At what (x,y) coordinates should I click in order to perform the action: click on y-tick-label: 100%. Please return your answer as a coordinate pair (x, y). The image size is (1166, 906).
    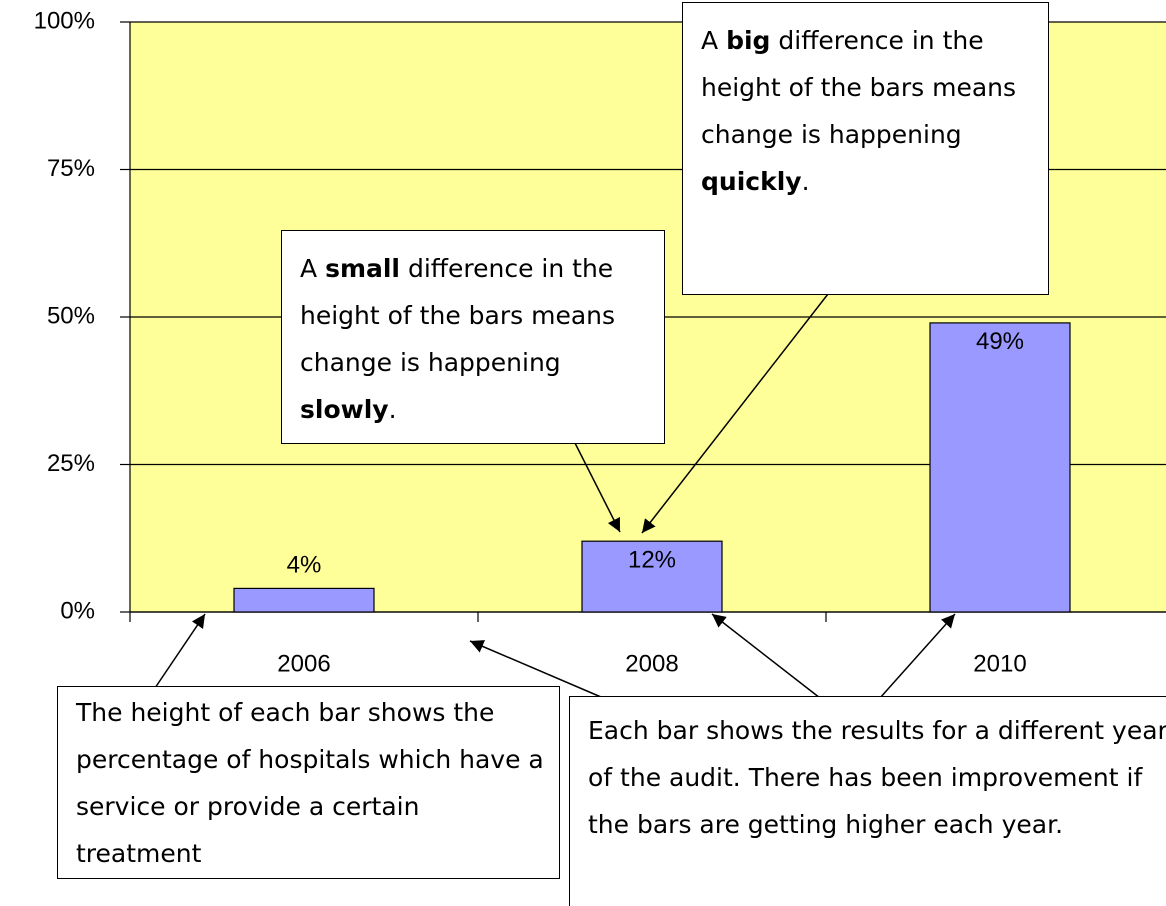
    Looking at the image, I should click on (64, 20).